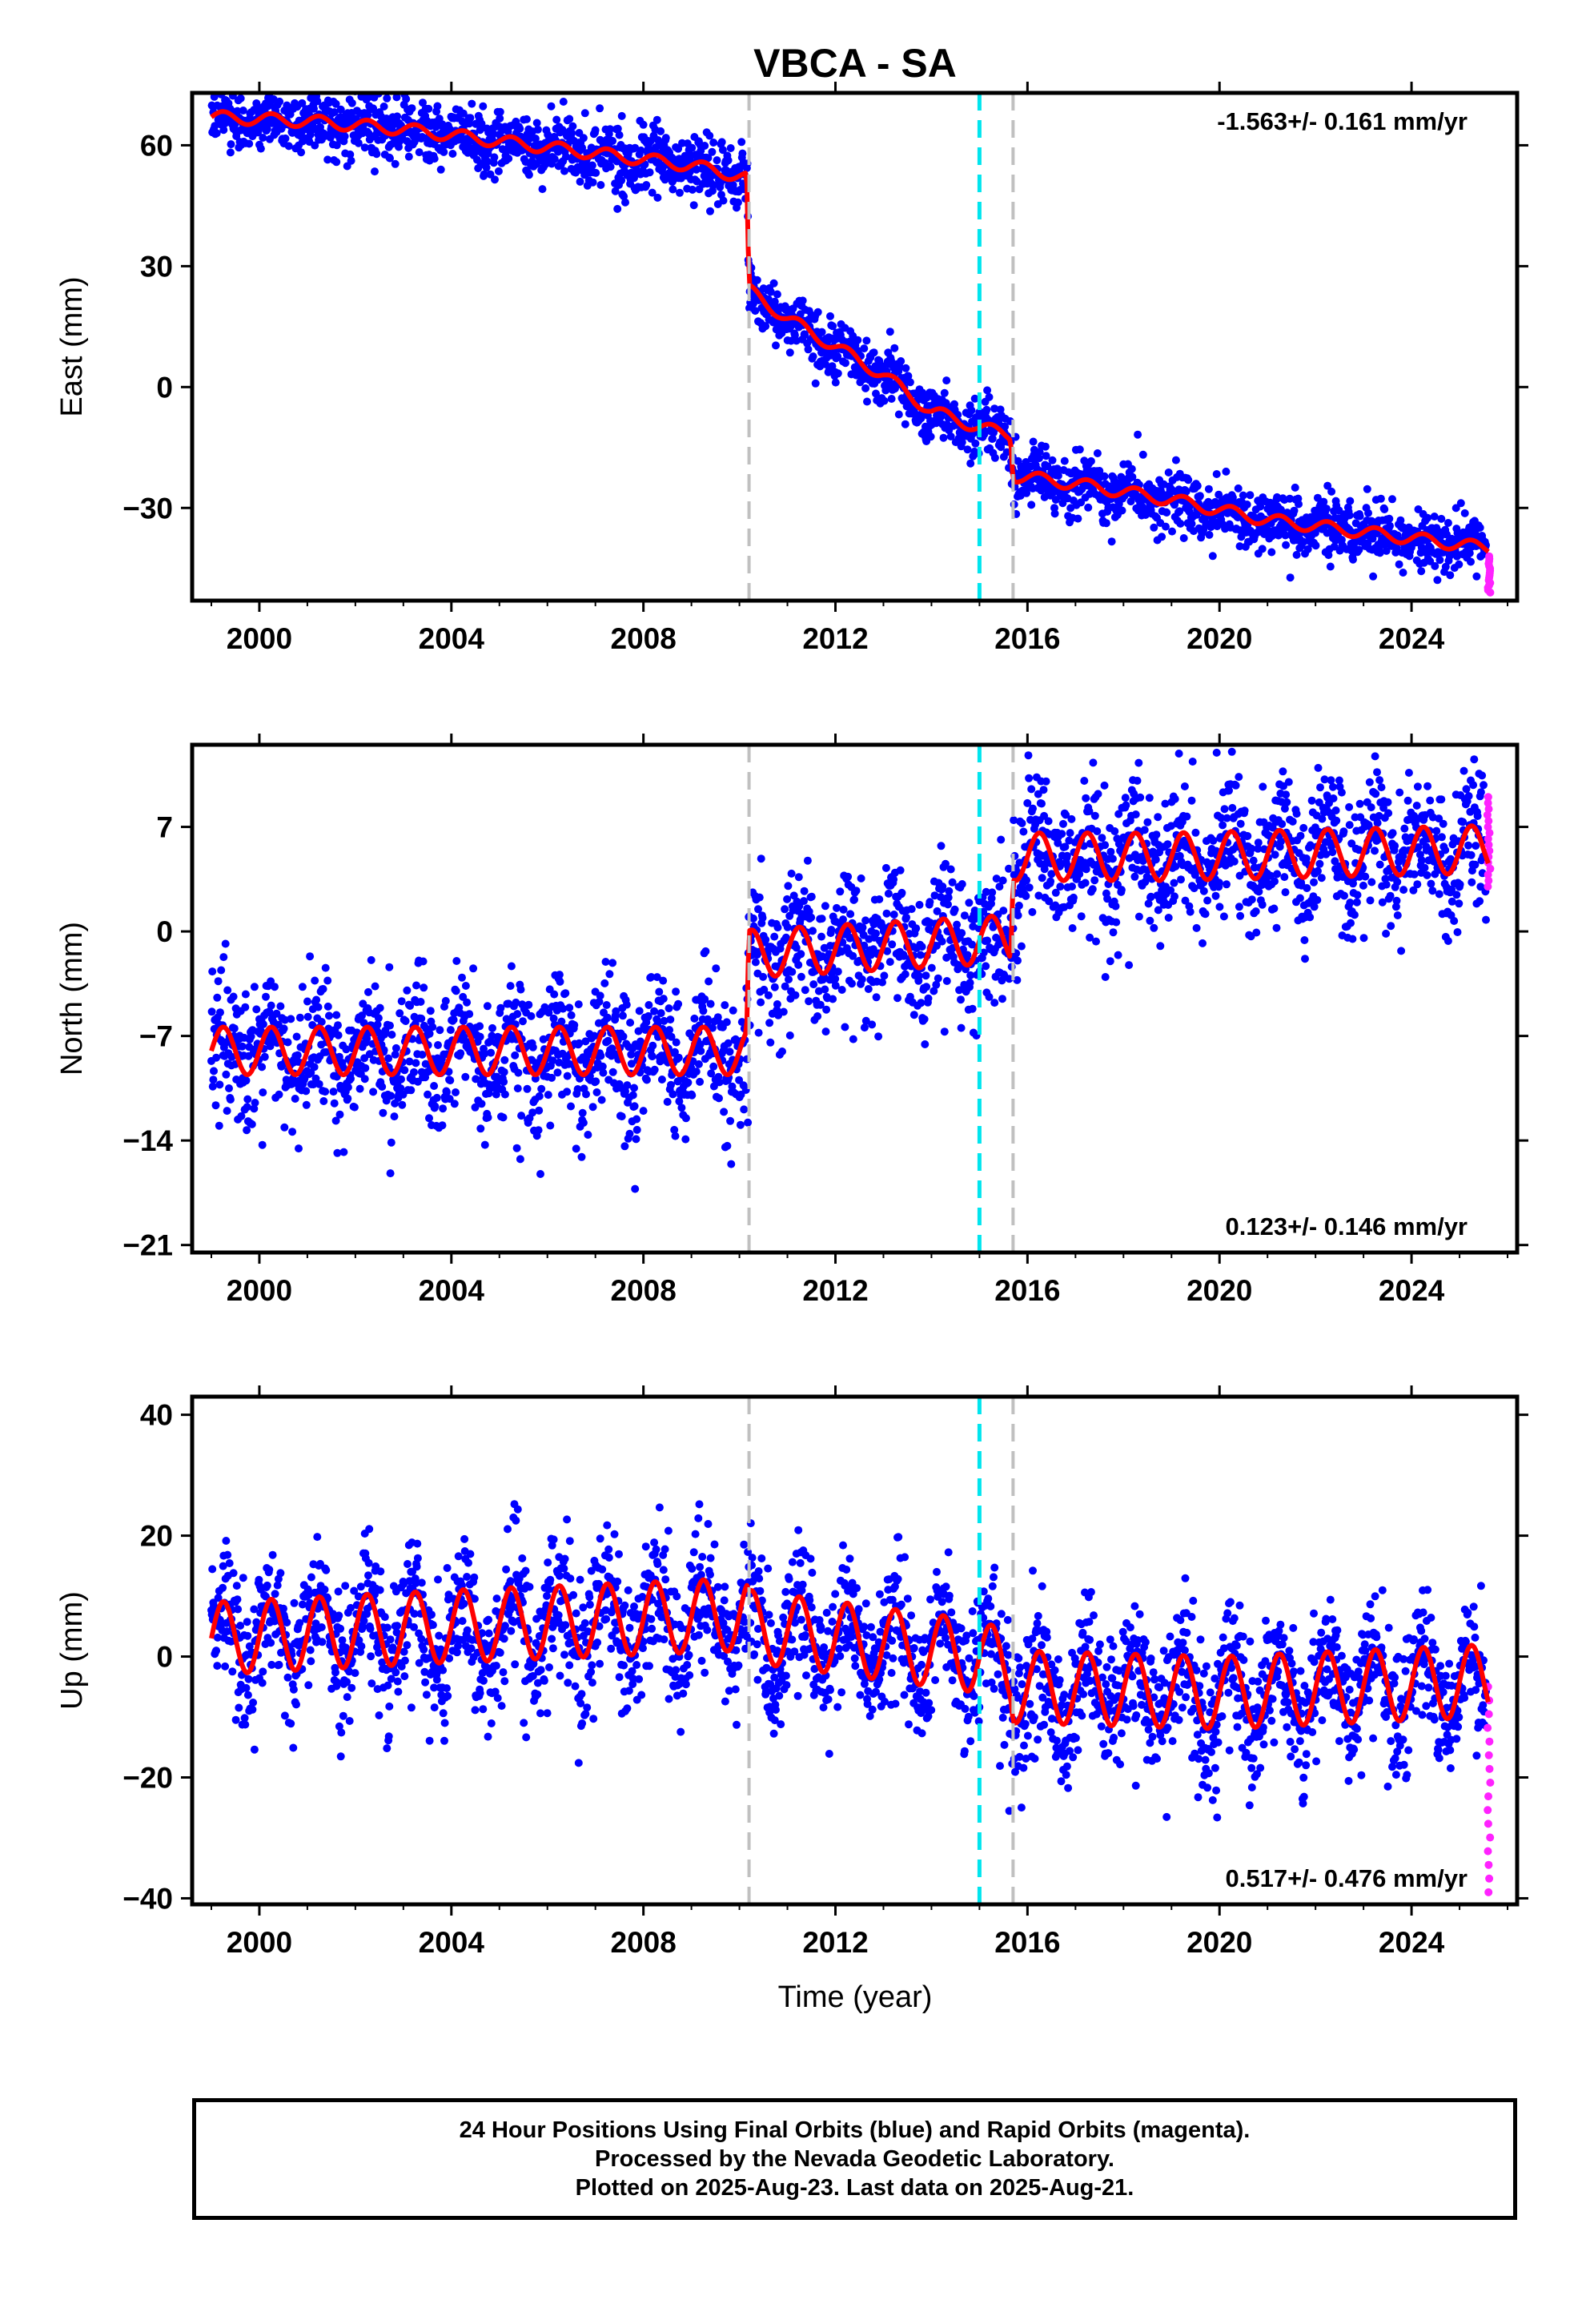 The width and height of the screenshot is (1582, 2324). Describe the element at coordinates (156, 145) in the screenshot. I see `y-tick-label: 60` at that location.